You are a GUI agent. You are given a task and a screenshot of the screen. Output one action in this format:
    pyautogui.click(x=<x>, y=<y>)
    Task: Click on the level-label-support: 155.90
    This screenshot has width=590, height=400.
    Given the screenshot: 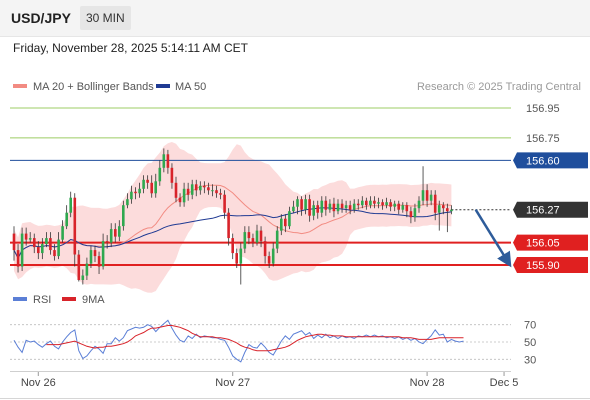 What is the action you would take?
    pyautogui.click(x=550, y=265)
    